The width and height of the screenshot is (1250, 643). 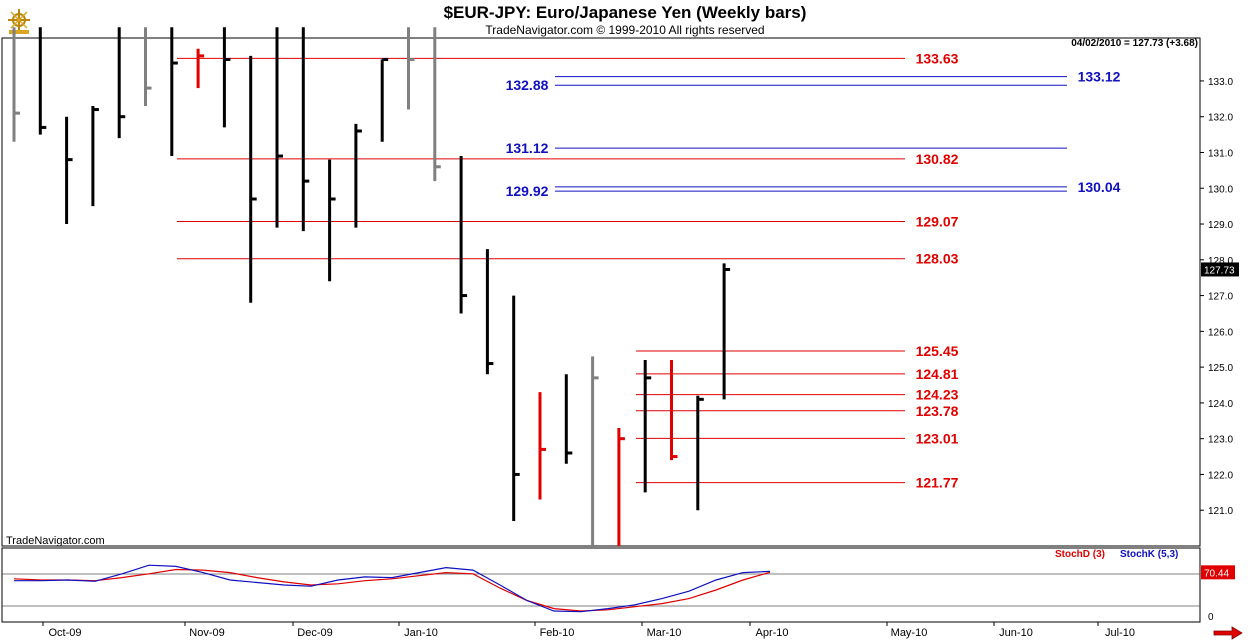 What do you see at coordinates (1099, 187) in the screenshot?
I see `level-label: 130.04` at bounding box center [1099, 187].